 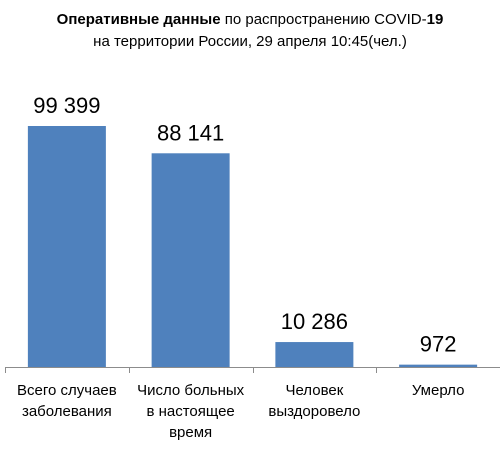 What do you see at coordinates (67, 401) in the screenshot?
I see `category-label-1: Всего случаев заболевания` at bounding box center [67, 401].